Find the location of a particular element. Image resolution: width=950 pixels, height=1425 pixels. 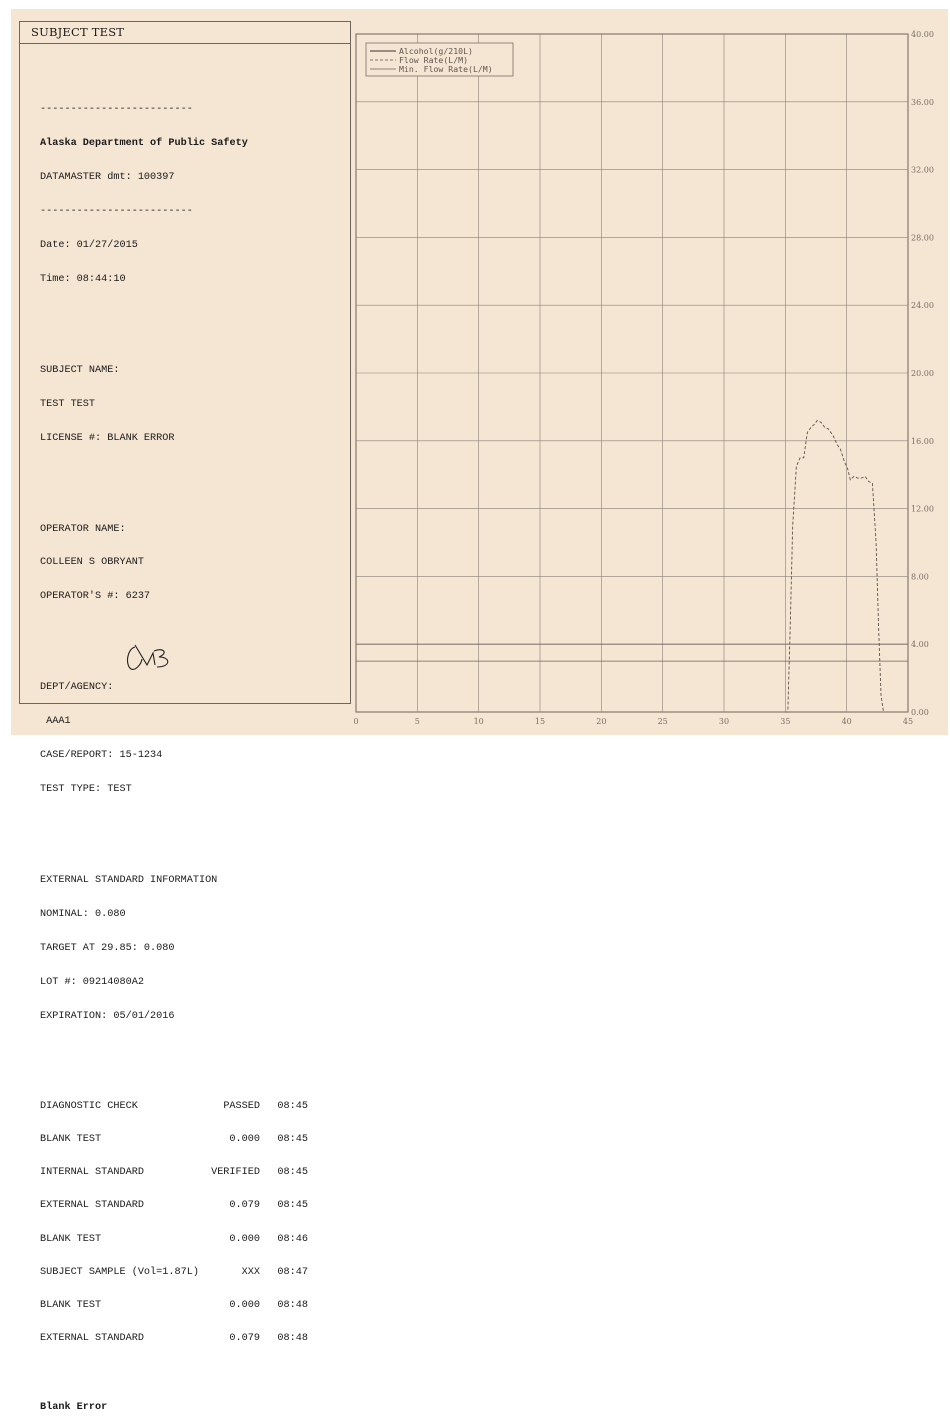

x-tick-label: 5 is located at coordinates (417, 721).